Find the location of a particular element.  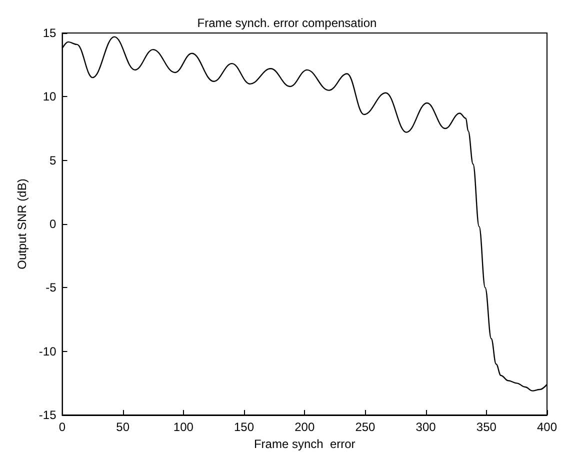

x-tick-label: 250 is located at coordinates (365, 427).